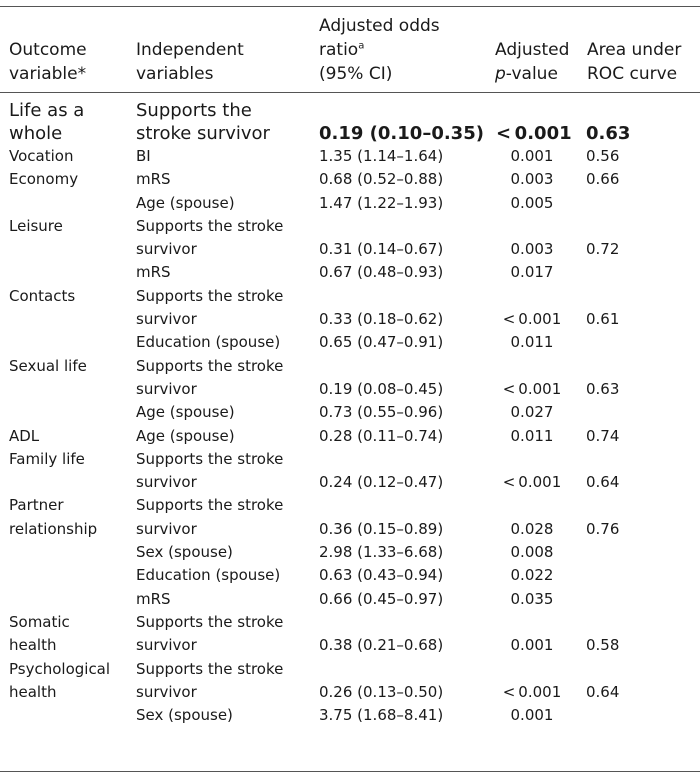 The image size is (700, 777). What do you see at coordinates (532, 342) in the screenshot?
I see `p-value-cell: 0.011` at bounding box center [532, 342].